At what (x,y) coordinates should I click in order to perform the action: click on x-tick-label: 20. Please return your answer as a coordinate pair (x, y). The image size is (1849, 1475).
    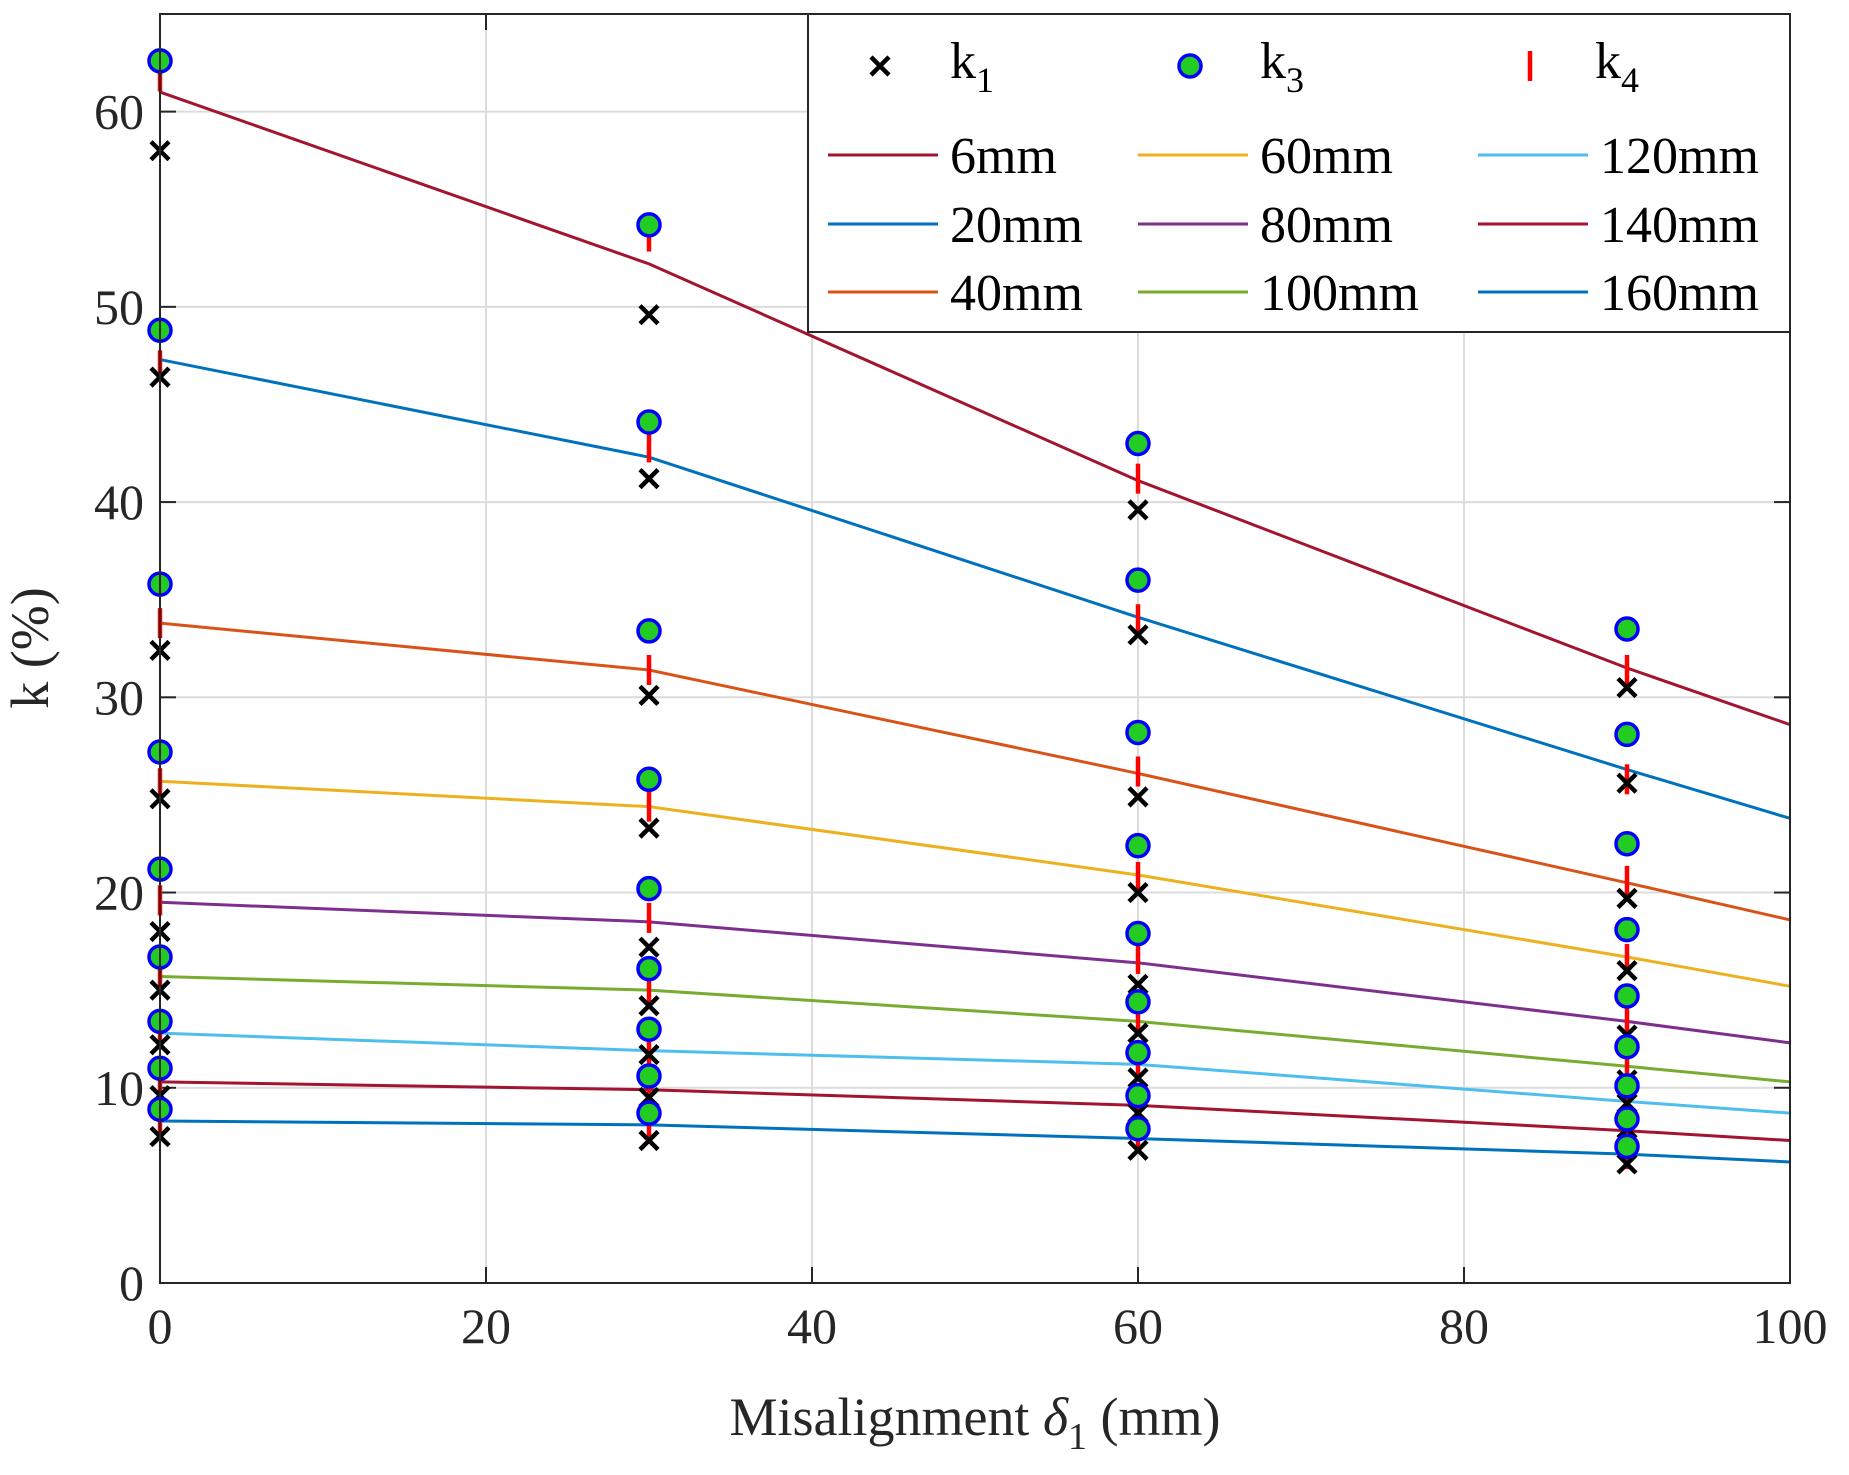
    Looking at the image, I should click on (486, 1326).